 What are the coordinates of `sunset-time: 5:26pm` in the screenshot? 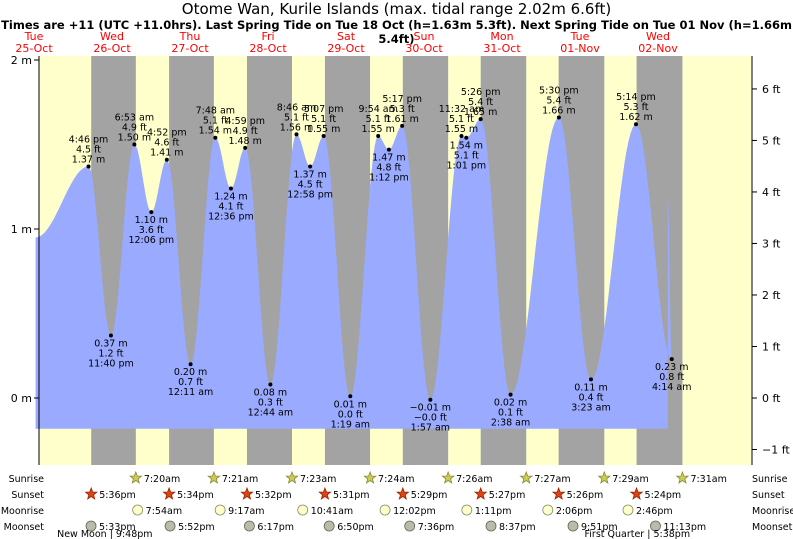 It's located at (585, 495).